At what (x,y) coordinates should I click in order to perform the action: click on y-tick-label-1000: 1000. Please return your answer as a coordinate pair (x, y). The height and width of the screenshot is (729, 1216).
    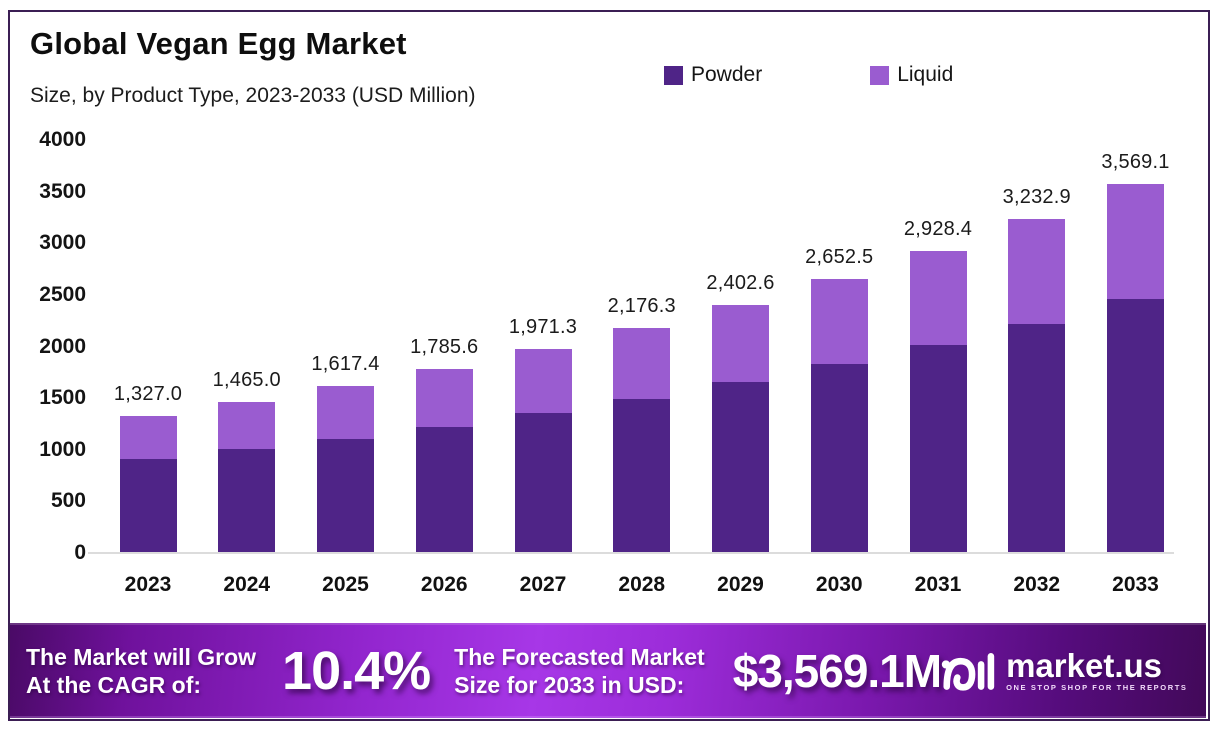
    Looking at the image, I should click on (62, 449).